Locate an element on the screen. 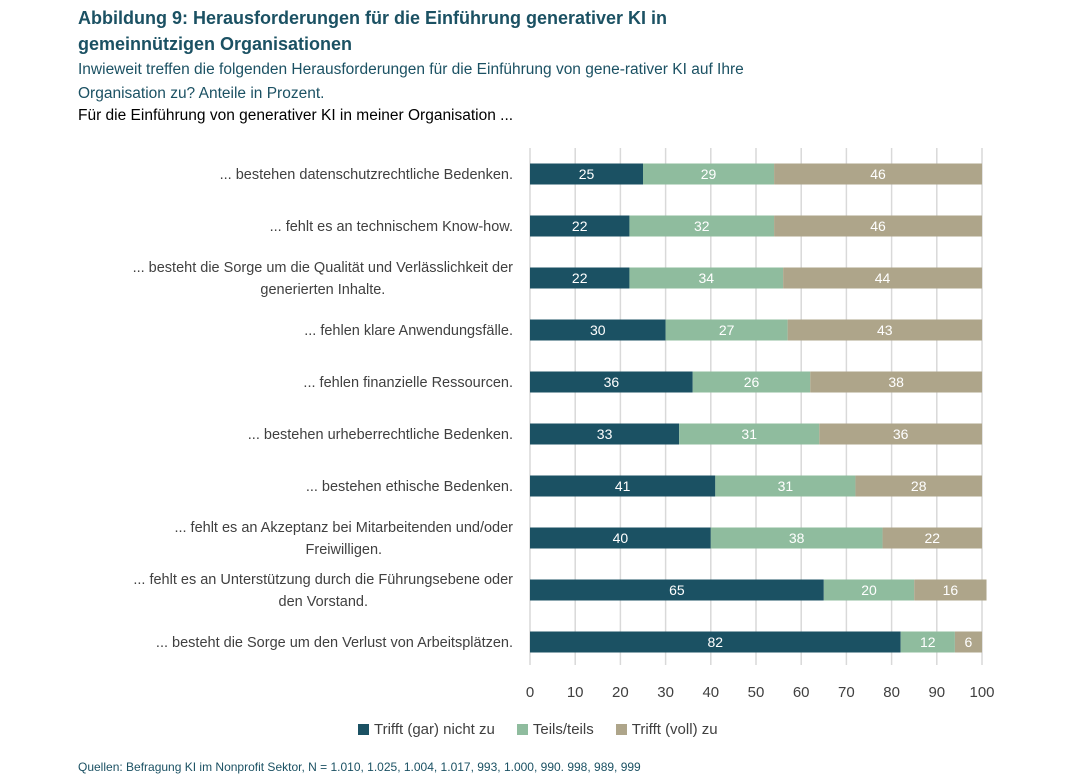 The height and width of the screenshot is (776, 1065). bar-value-label: 44 is located at coordinates (883, 278).